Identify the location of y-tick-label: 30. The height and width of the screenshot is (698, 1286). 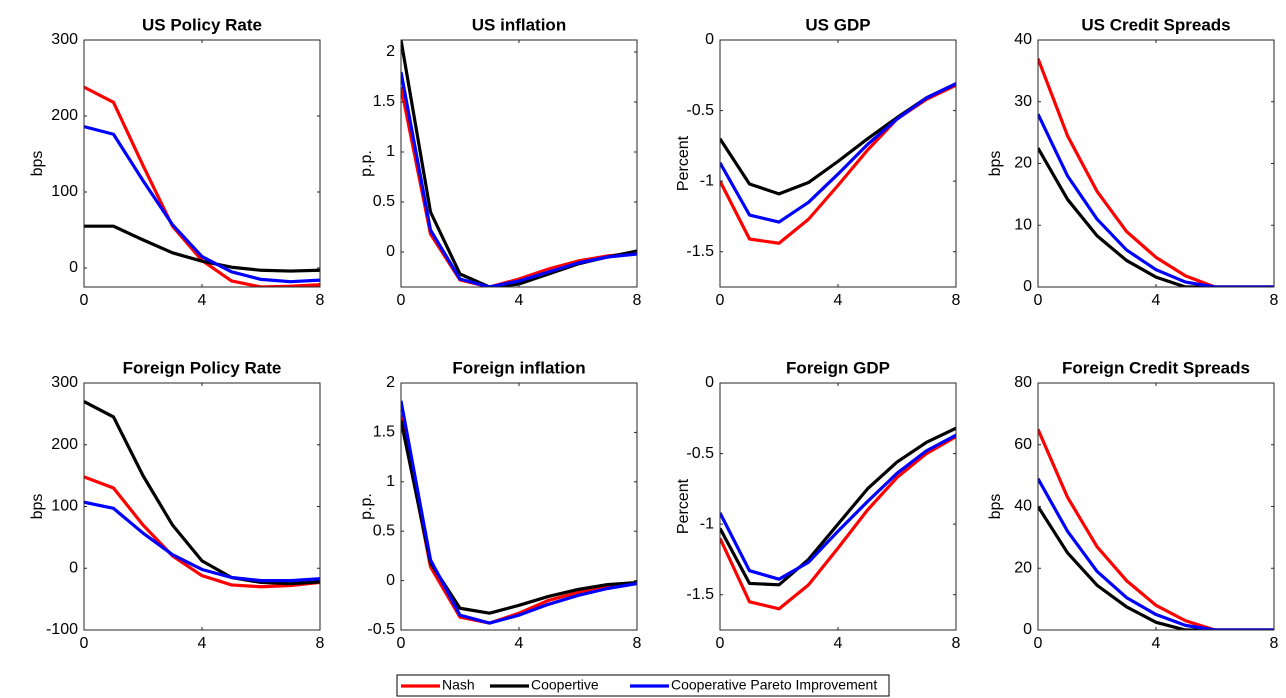
(1023, 101).